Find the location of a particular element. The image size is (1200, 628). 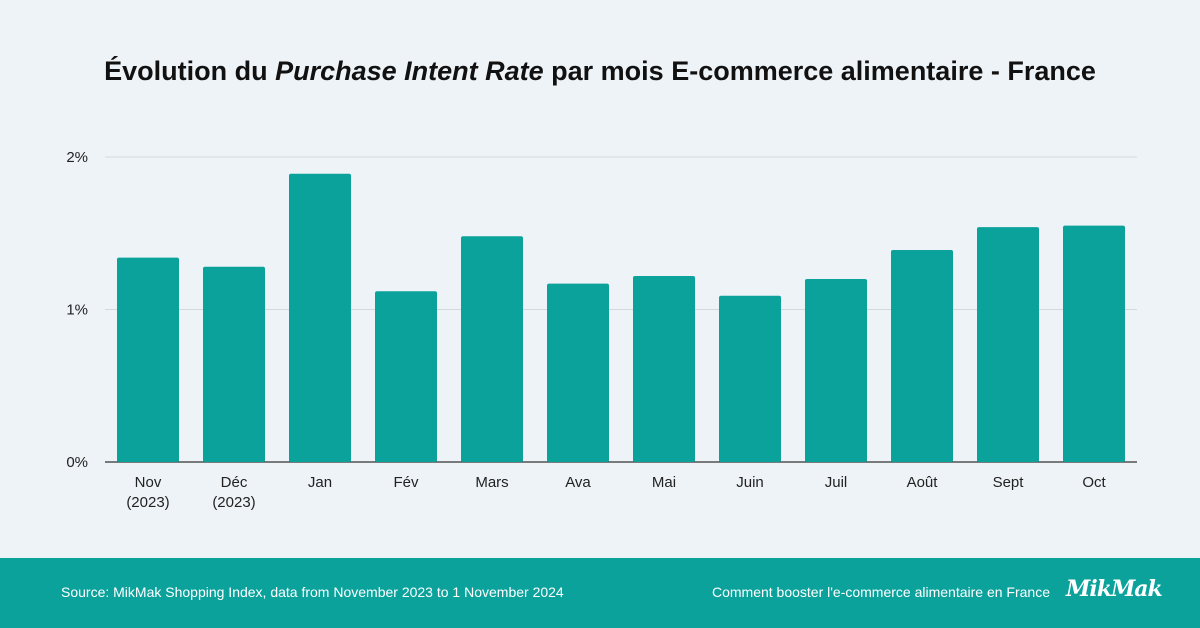

x-tick-label: Août is located at coordinates (923, 482).